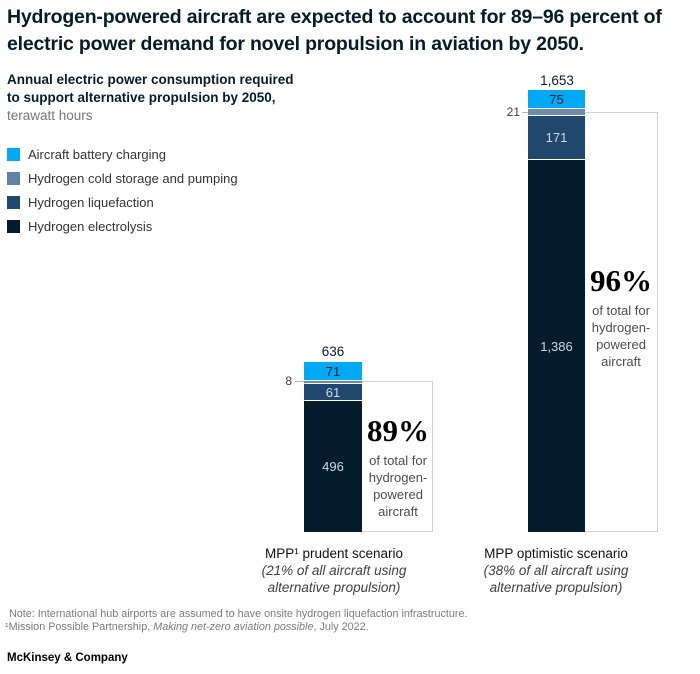 This screenshot has width=700, height=674. What do you see at coordinates (334, 553) in the screenshot?
I see `category-title: MPP¹ prudent scenario` at bounding box center [334, 553].